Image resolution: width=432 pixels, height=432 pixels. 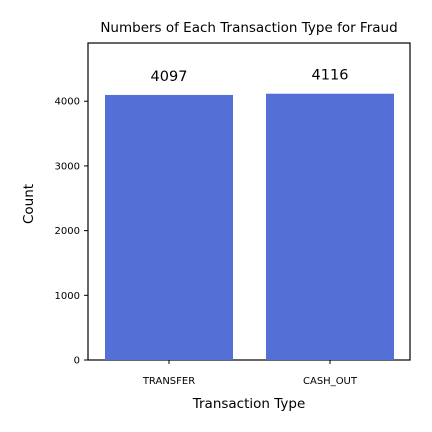 I want to click on y-tick-label: 3000, so click(x=67, y=166).